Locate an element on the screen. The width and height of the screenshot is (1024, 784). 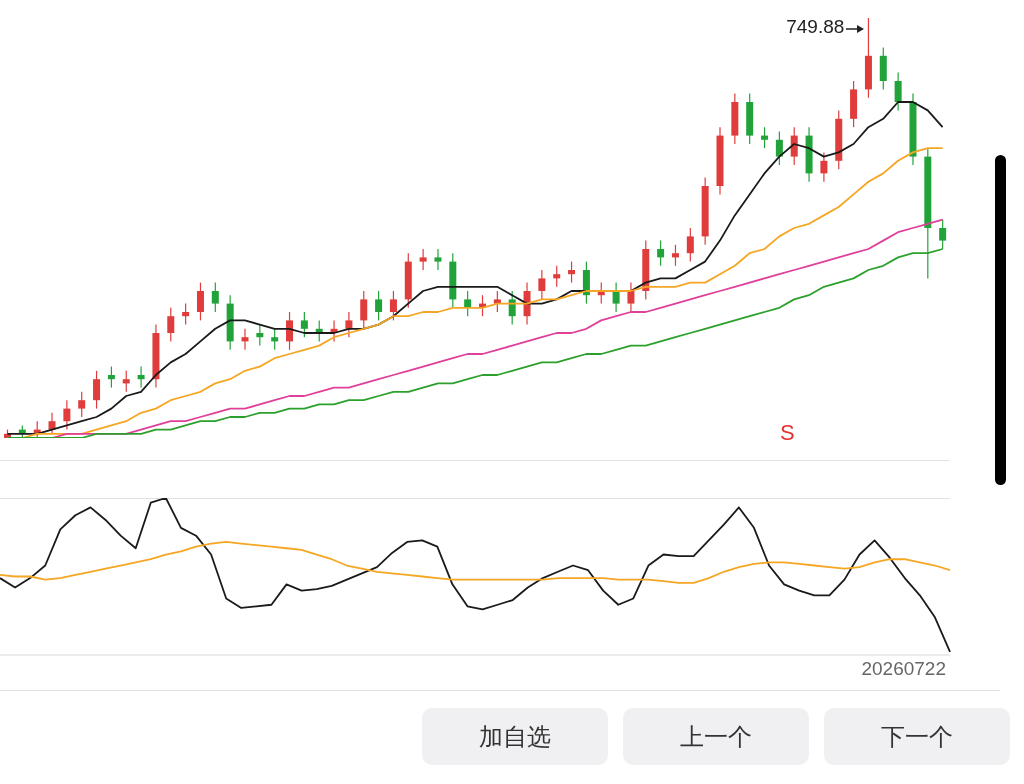
text: 20260722 is located at coordinates (903, 669).